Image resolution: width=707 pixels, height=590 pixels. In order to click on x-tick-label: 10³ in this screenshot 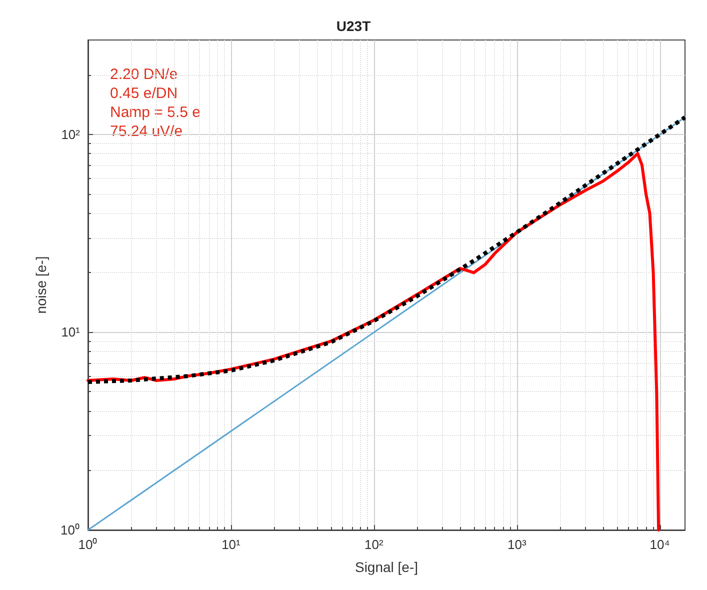, I will do `click(517, 544)`.